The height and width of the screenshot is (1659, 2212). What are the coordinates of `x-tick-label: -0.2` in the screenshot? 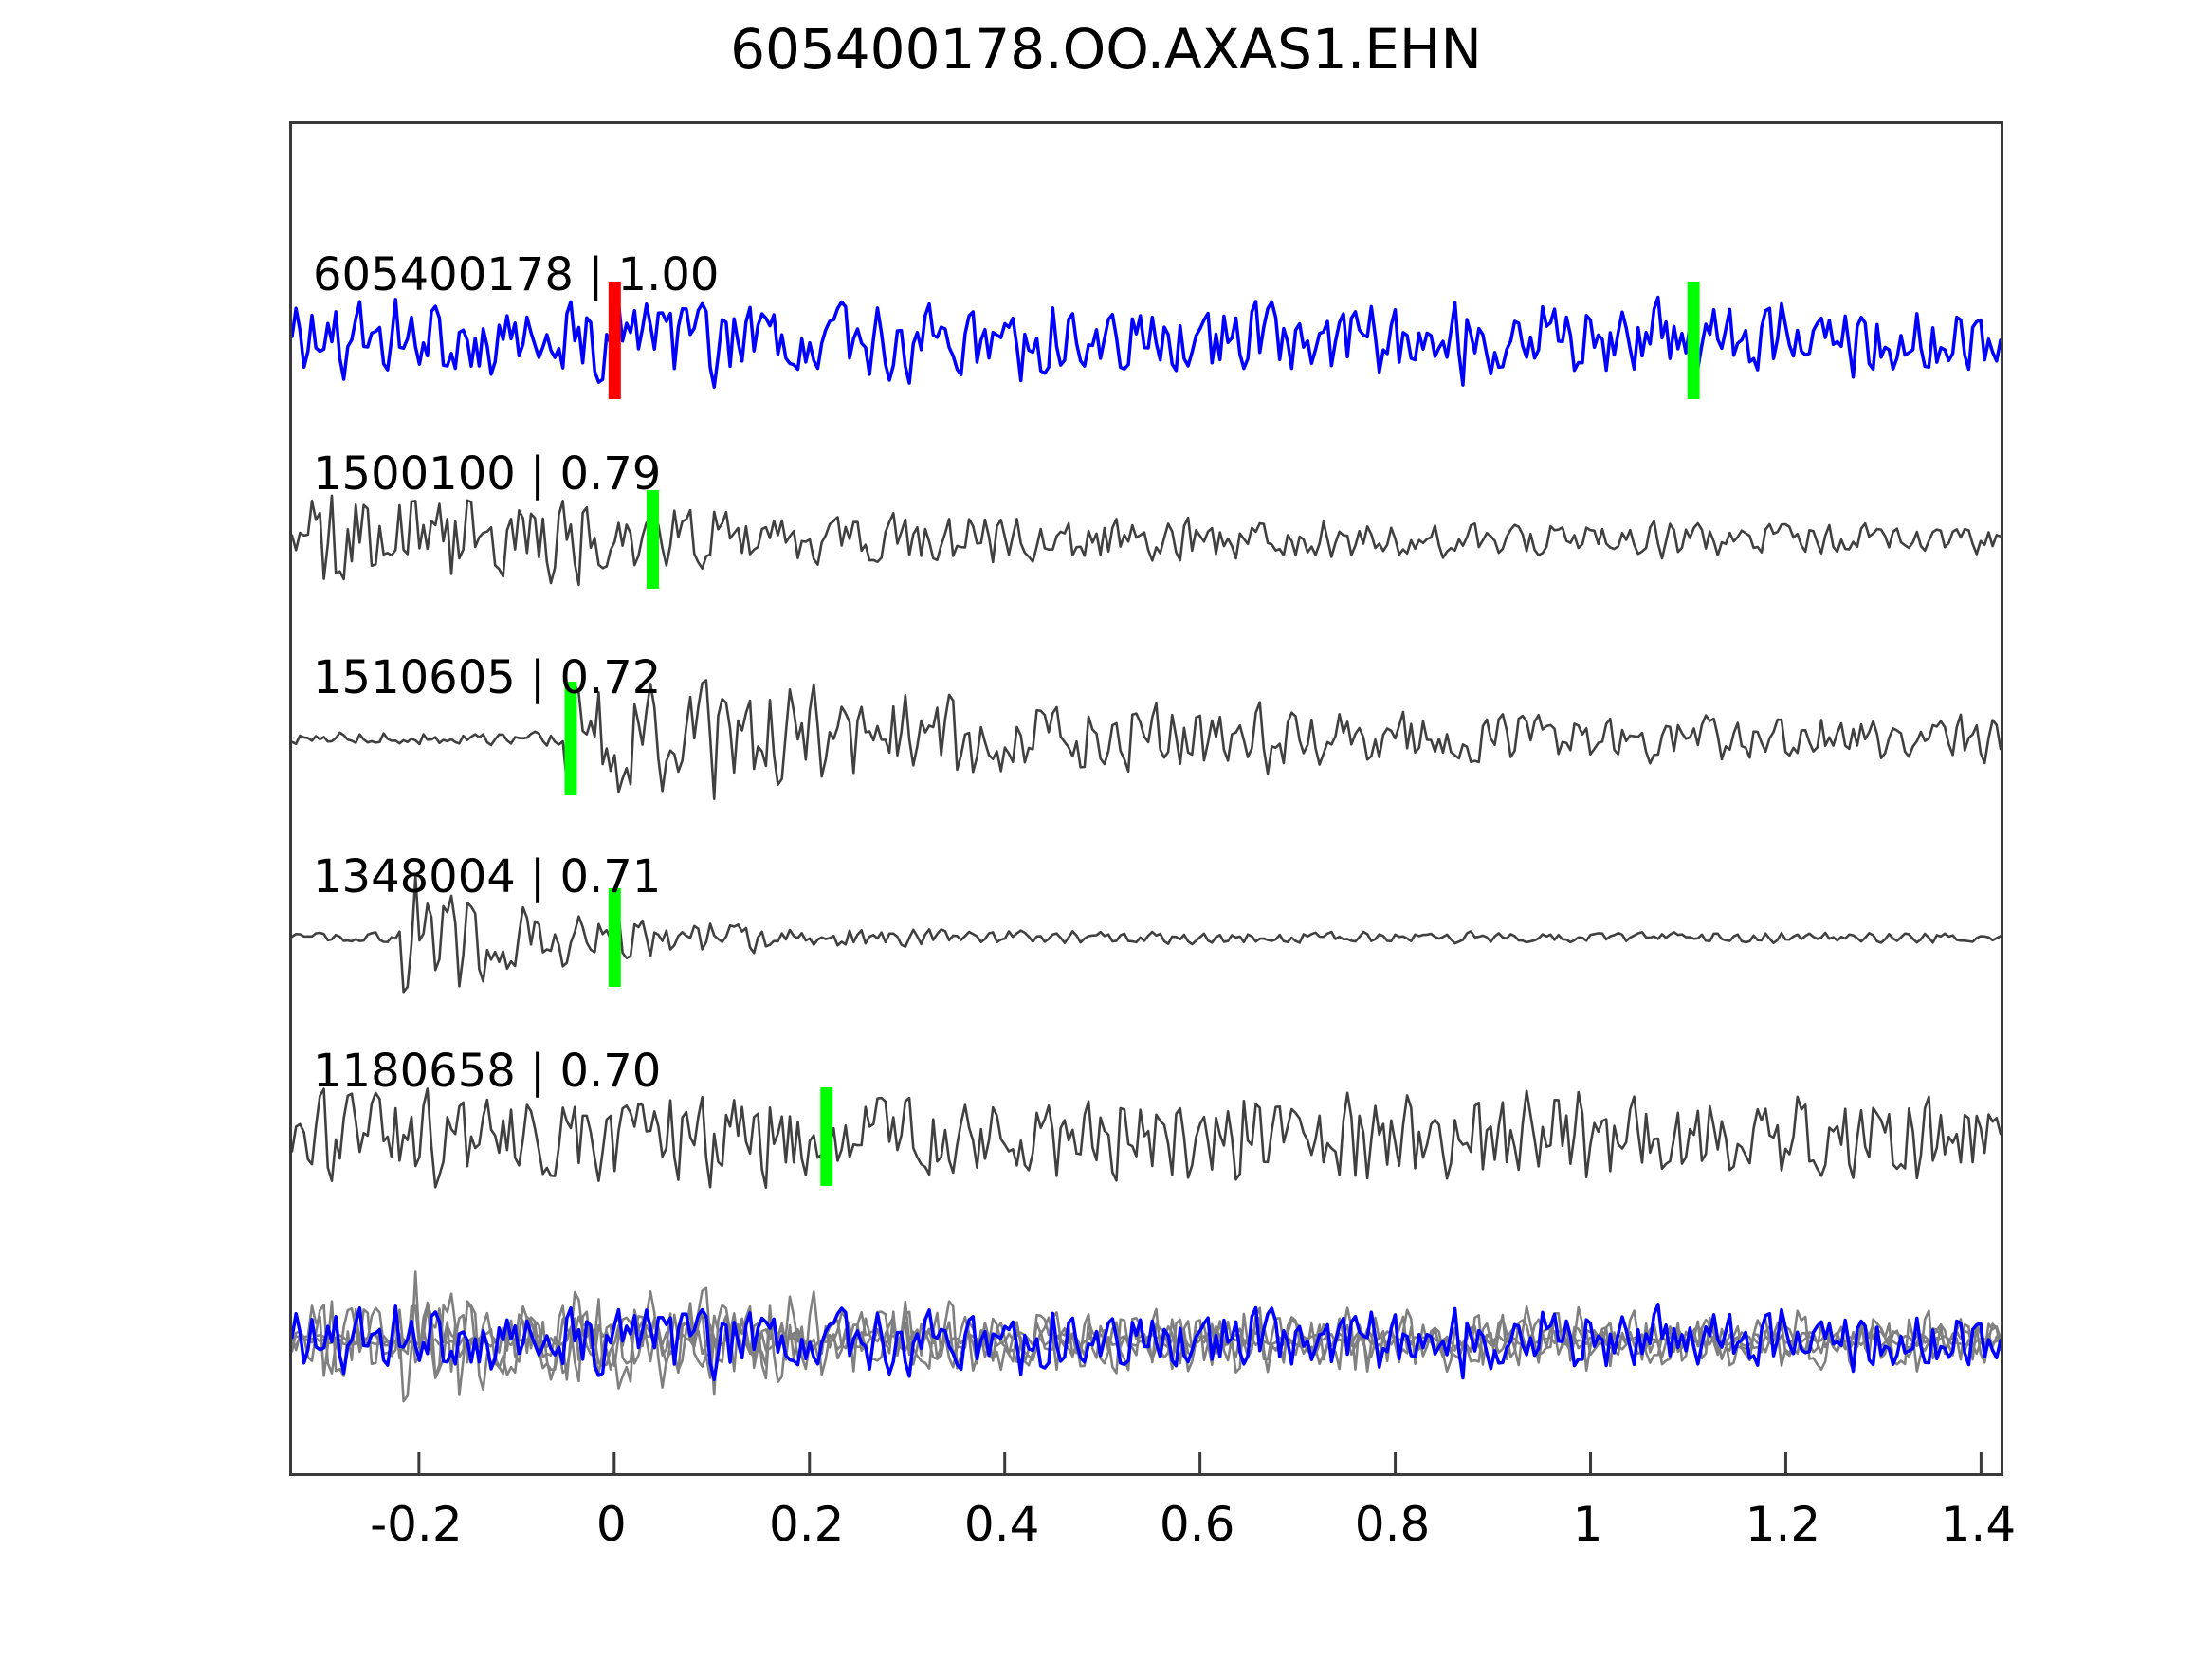 It's located at (416, 1524).